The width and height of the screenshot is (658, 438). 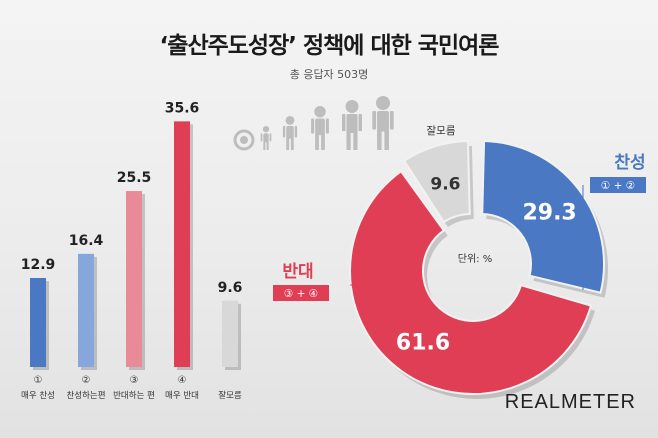 What do you see at coordinates (182, 395) in the screenshot?
I see `bar-category-label: 매우 반대` at bounding box center [182, 395].